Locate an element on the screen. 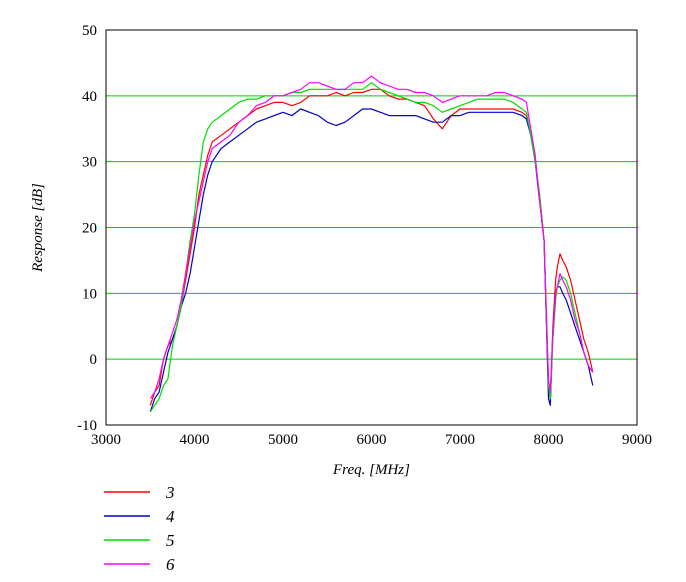  legend: 3 4 5 6 is located at coordinates (139, 528).